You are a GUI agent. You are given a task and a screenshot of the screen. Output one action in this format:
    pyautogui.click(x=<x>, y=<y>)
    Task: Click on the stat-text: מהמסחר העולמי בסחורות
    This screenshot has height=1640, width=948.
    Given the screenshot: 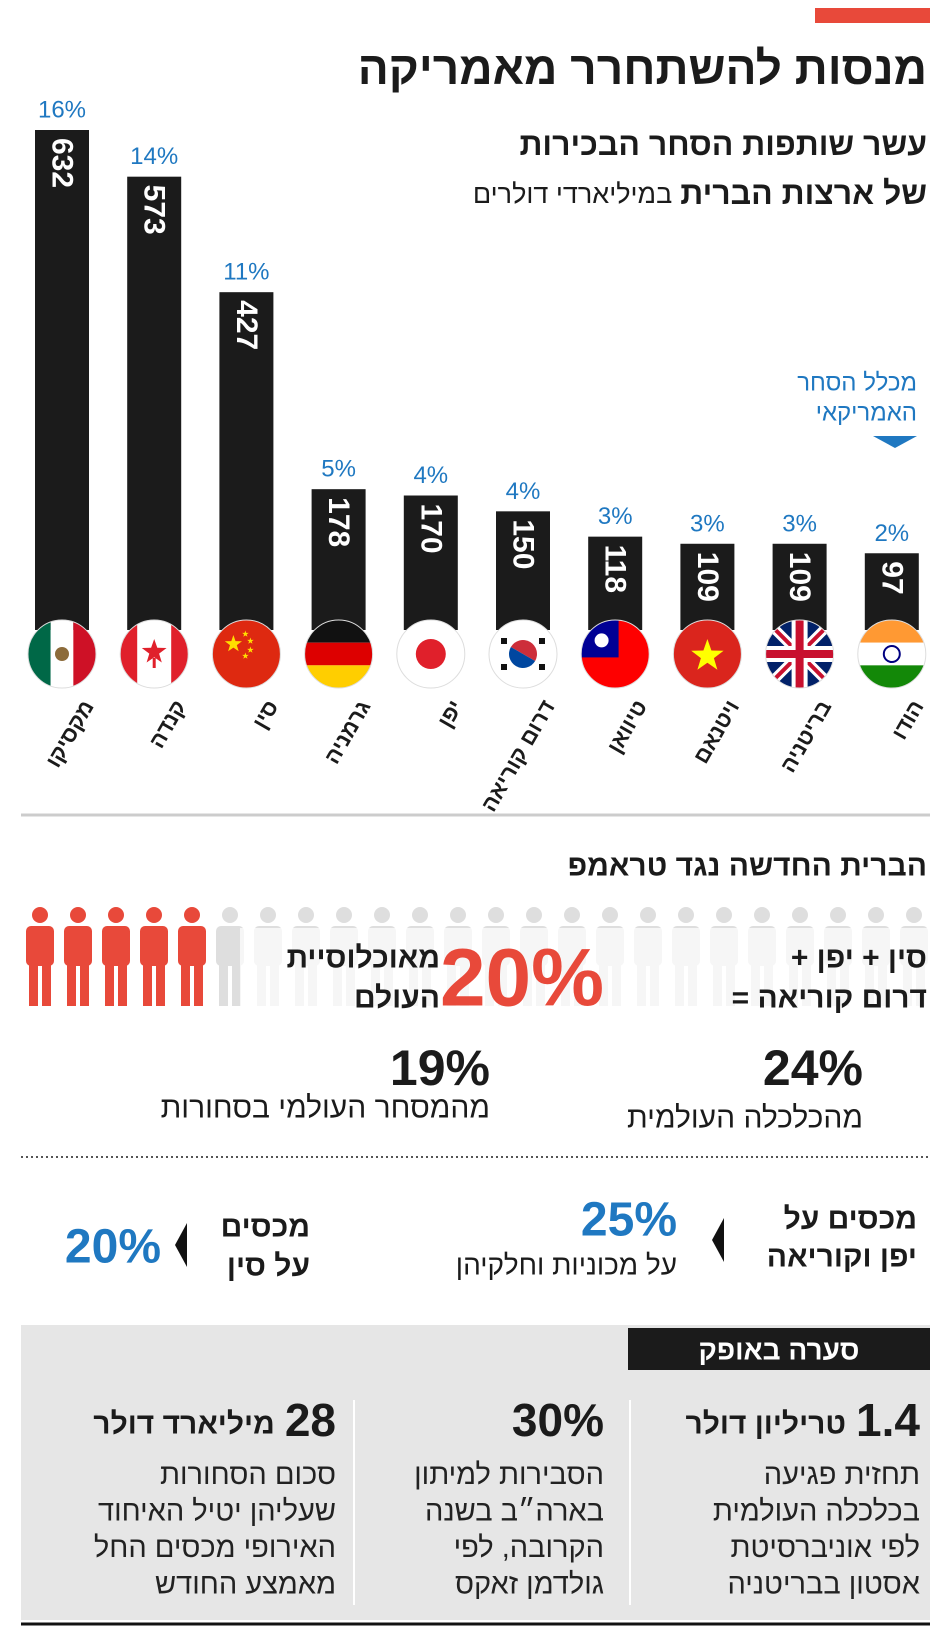 What is the action you would take?
    pyautogui.click(x=325, y=1108)
    